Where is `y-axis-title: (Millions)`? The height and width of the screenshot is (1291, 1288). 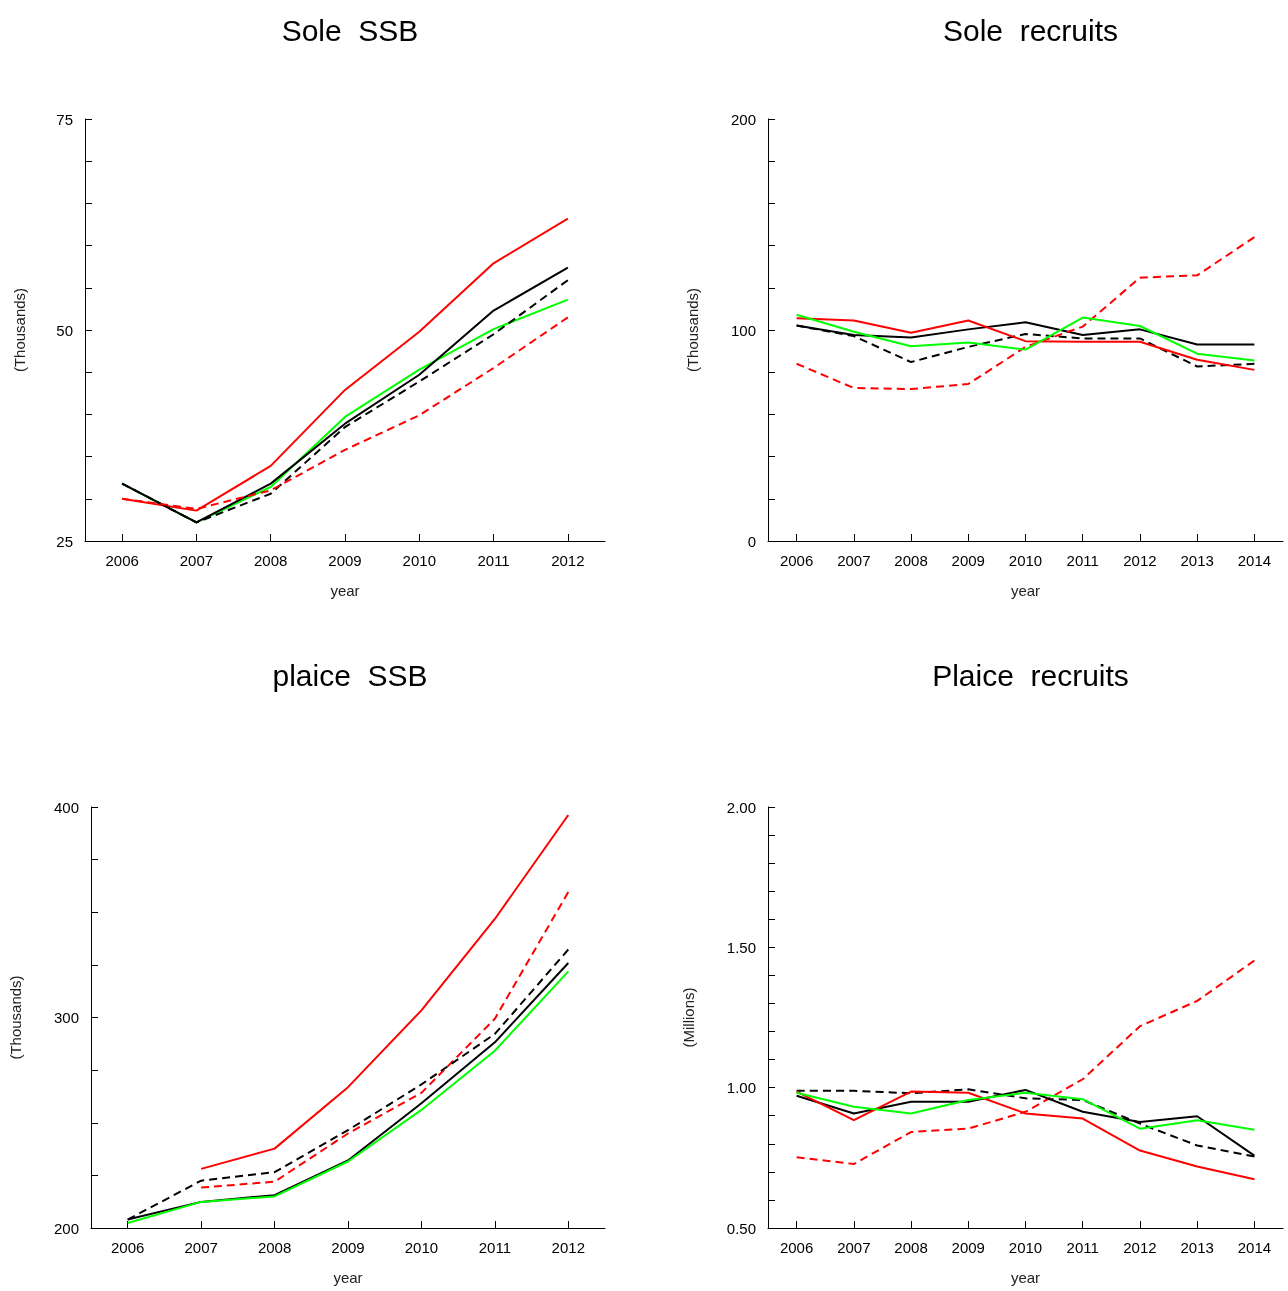
y-axis-title: (Millions) is located at coordinates (688, 1017).